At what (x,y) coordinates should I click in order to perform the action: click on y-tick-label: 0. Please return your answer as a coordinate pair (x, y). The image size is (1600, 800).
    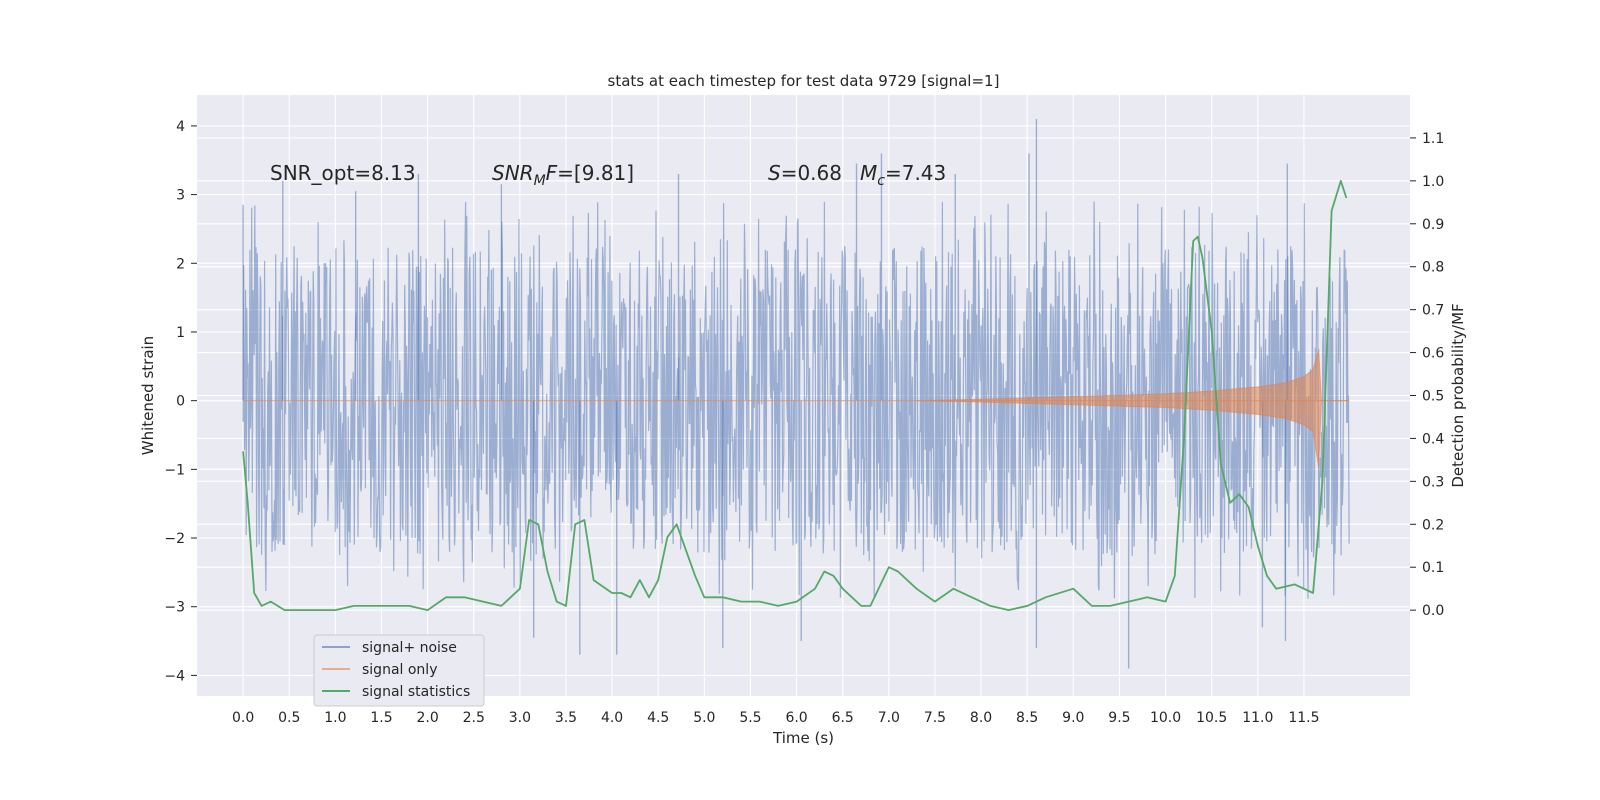
    Looking at the image, I should click on (180, 402).